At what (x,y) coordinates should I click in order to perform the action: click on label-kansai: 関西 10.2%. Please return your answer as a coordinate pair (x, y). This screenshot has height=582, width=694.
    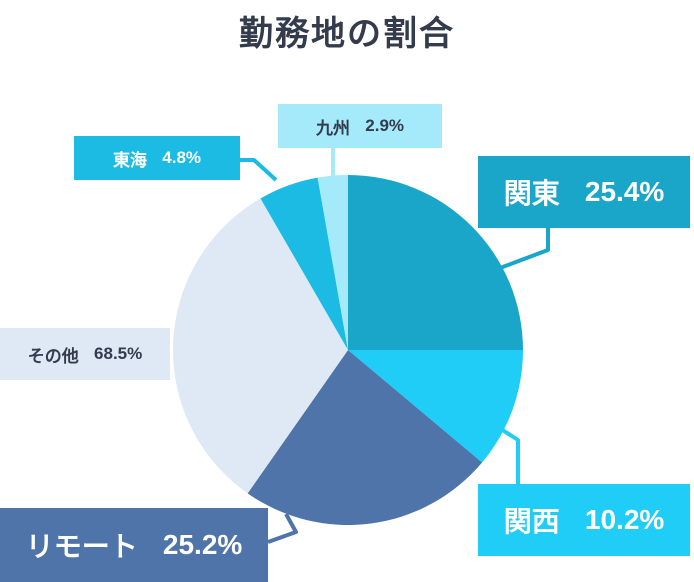
    Looking at the image, I should click on (584, 520).